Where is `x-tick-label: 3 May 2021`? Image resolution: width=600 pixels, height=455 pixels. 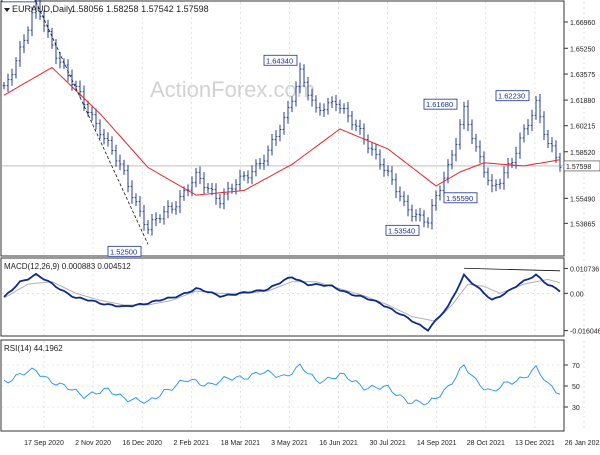
x-tick-label: 3 May 2021 is located at coordinates (289, 443).